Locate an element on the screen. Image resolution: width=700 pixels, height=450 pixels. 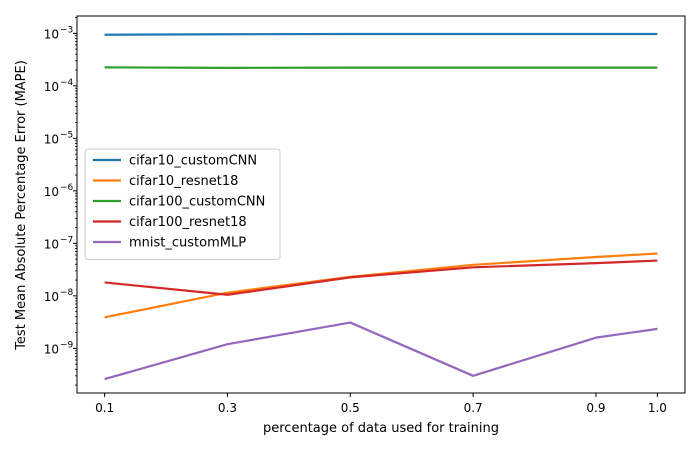
x-axis: 0.1 0.3 0.5 0.7 0.9 1.0 is located at coordinates (381, 404).